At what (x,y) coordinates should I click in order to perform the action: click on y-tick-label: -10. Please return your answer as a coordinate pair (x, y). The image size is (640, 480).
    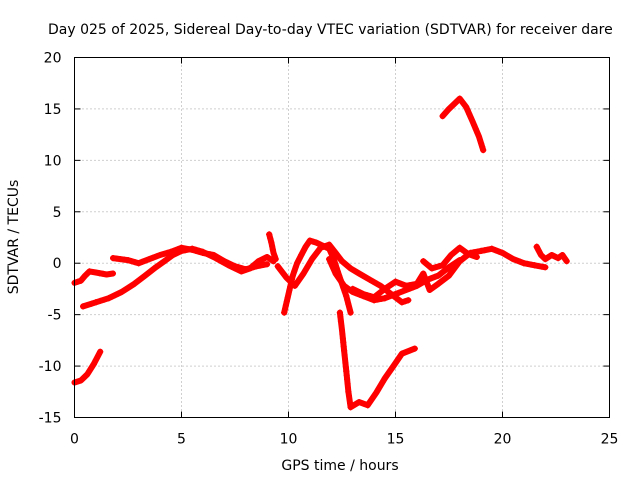
    Looking at the image, I should click on (50, 367).